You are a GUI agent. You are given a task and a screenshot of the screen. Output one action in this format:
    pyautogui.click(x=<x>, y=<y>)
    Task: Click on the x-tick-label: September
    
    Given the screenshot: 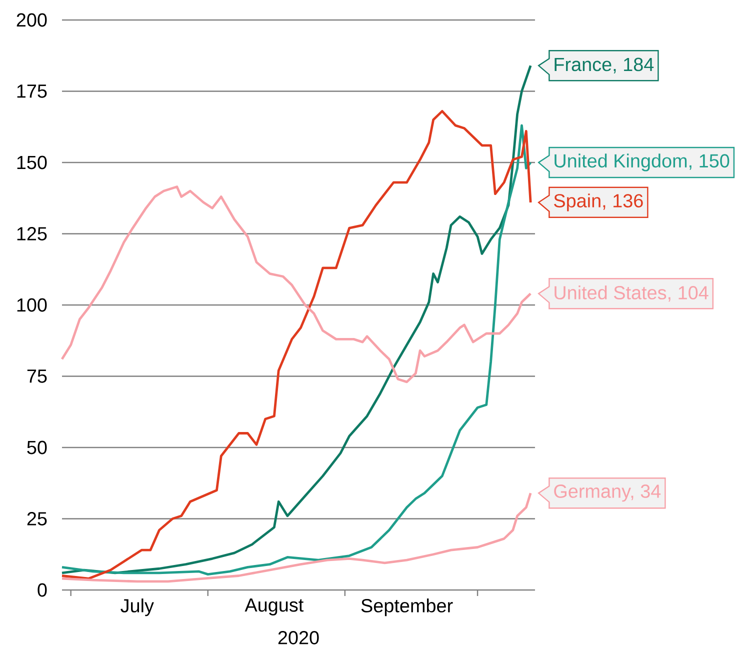 What is the action you would take?
    pyautogui.click(x=407, y=607)
    